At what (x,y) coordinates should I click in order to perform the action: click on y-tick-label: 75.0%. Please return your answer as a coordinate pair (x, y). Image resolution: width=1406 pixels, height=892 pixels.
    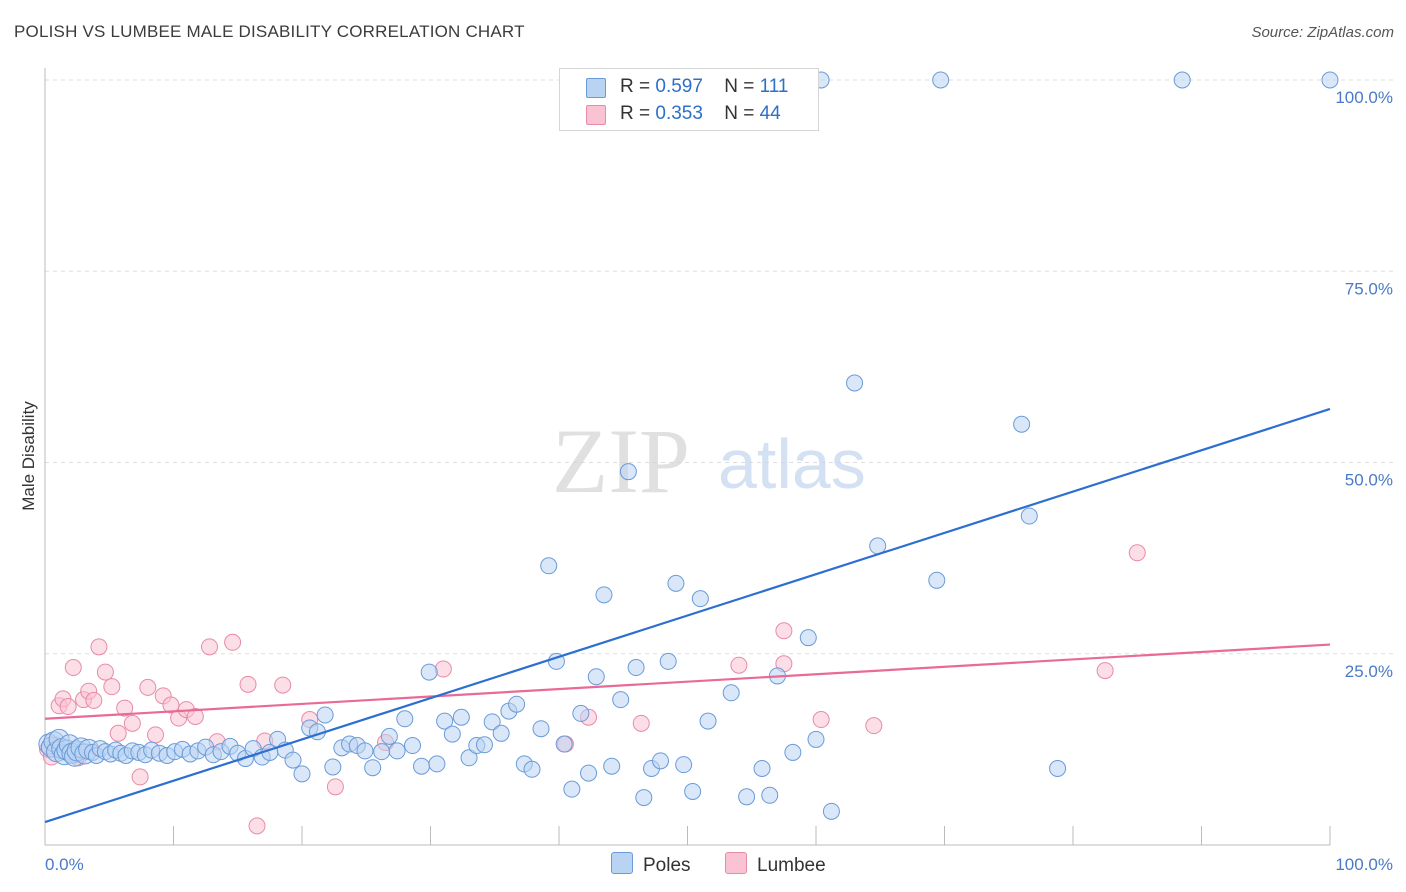
    Looking at the image, I should click on (1369, 288).